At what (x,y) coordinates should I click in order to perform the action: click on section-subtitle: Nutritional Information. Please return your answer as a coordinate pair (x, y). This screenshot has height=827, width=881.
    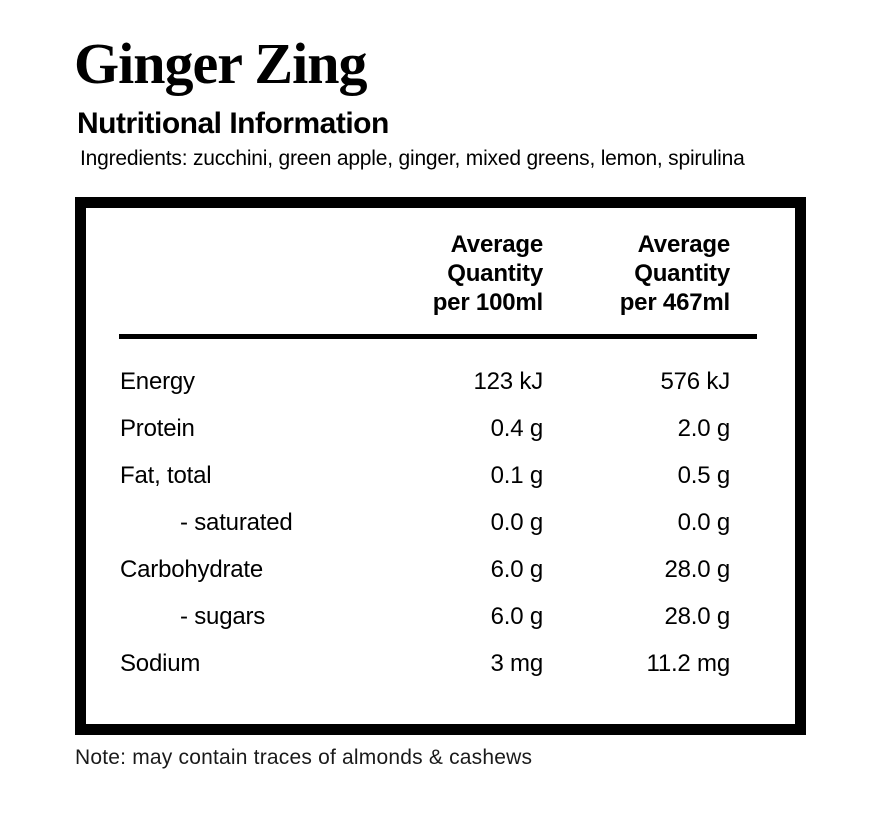
    Looking at the image, I should click on (233, 123).